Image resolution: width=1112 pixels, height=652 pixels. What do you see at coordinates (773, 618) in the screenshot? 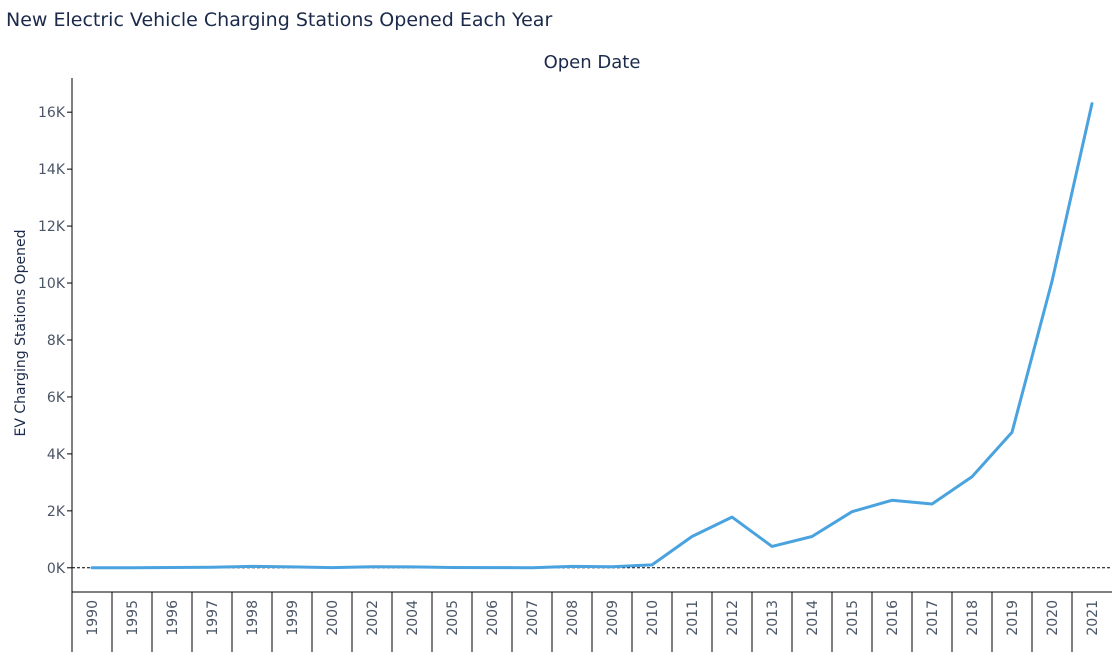
I see `x-tick-label: 2013` at bounding box center [773, 618].